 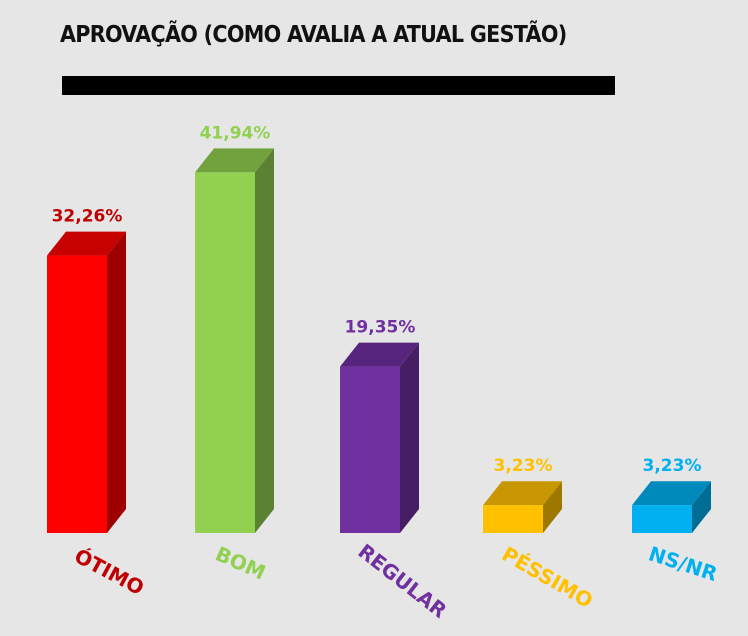 What do you see at coordinates (338, 85) in the screenshot?
I see `title-underline-bar` at bounding box center [338, 85].